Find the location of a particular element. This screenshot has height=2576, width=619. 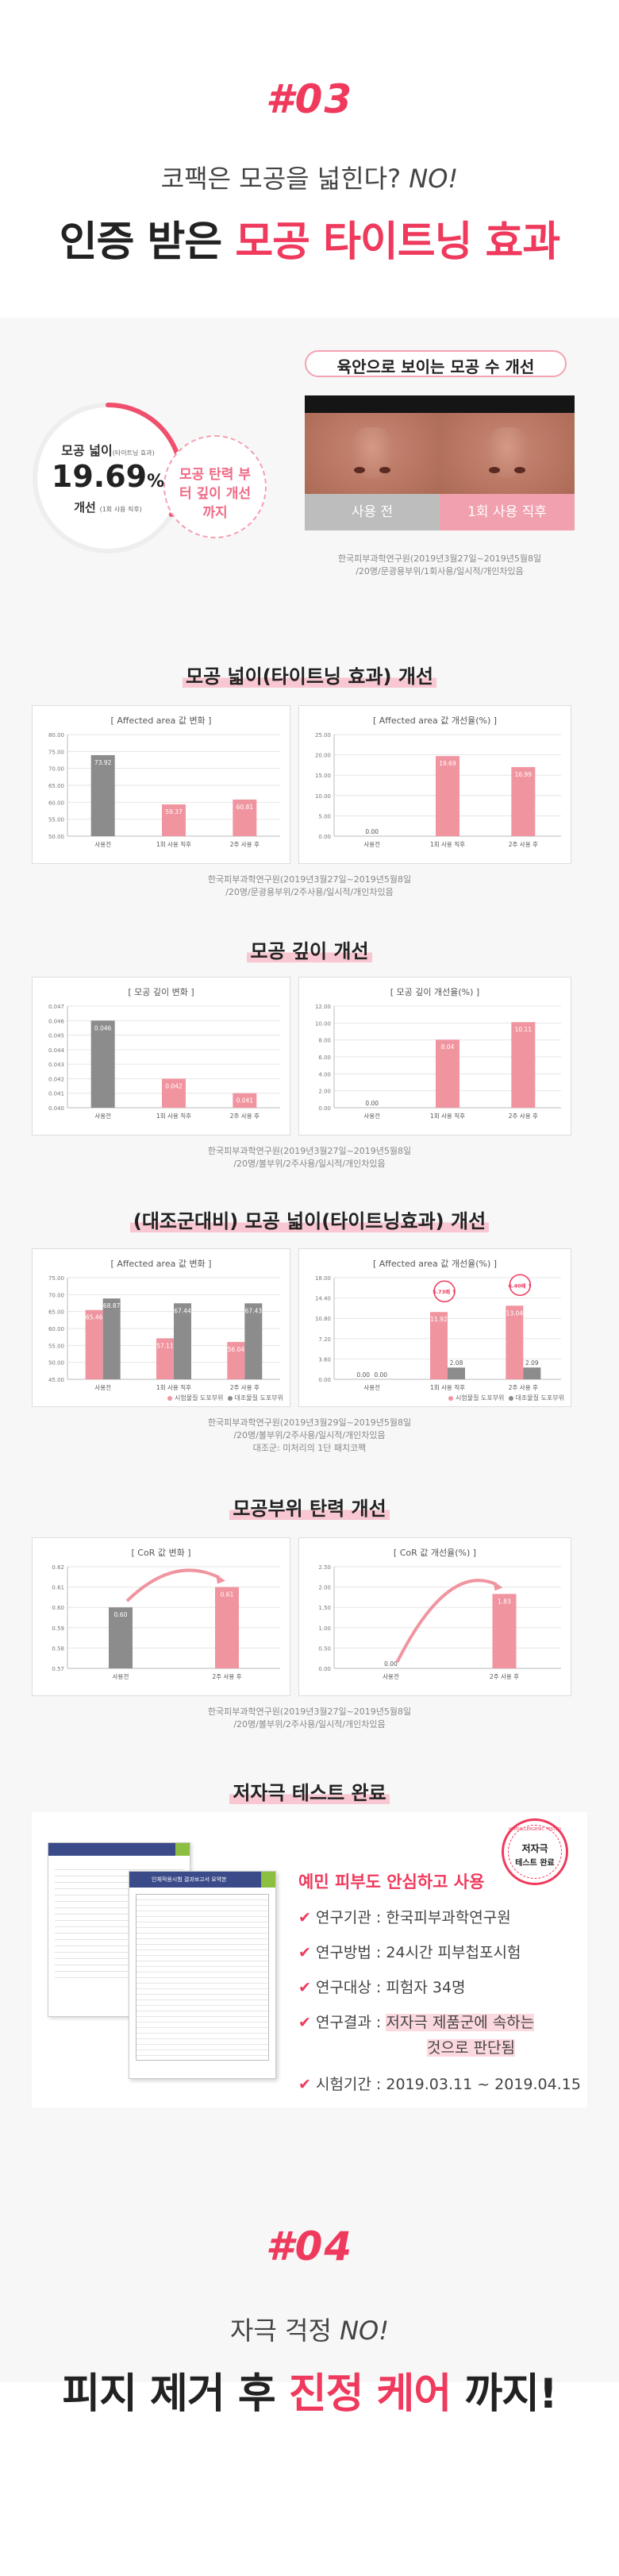

data-label: 0.042 is located at coordinates (174, 1085).